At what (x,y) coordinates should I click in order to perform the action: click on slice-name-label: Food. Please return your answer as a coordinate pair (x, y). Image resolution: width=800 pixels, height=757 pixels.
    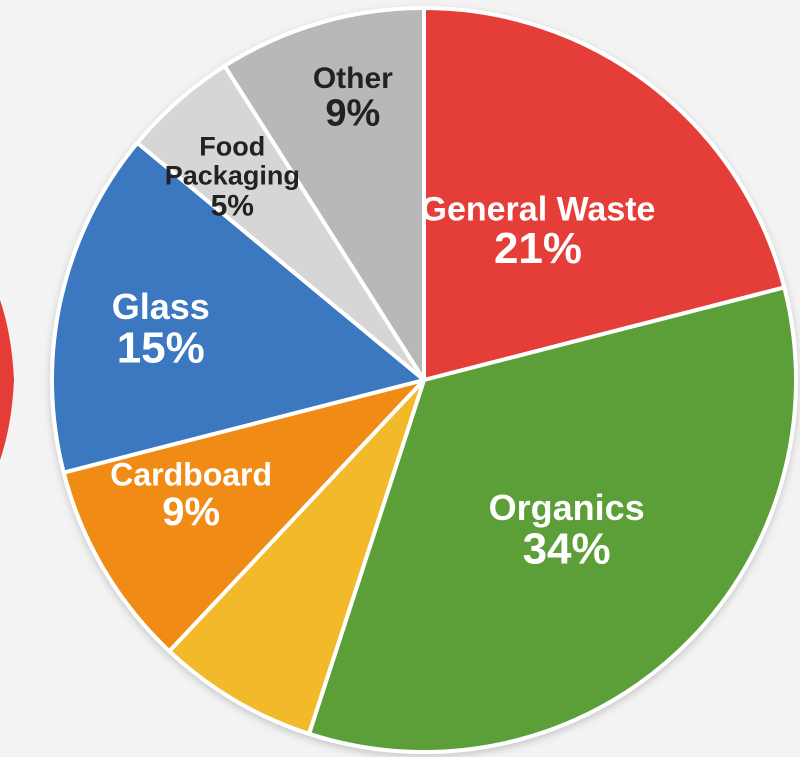
    Looking at the image, I should click on (232, 146).